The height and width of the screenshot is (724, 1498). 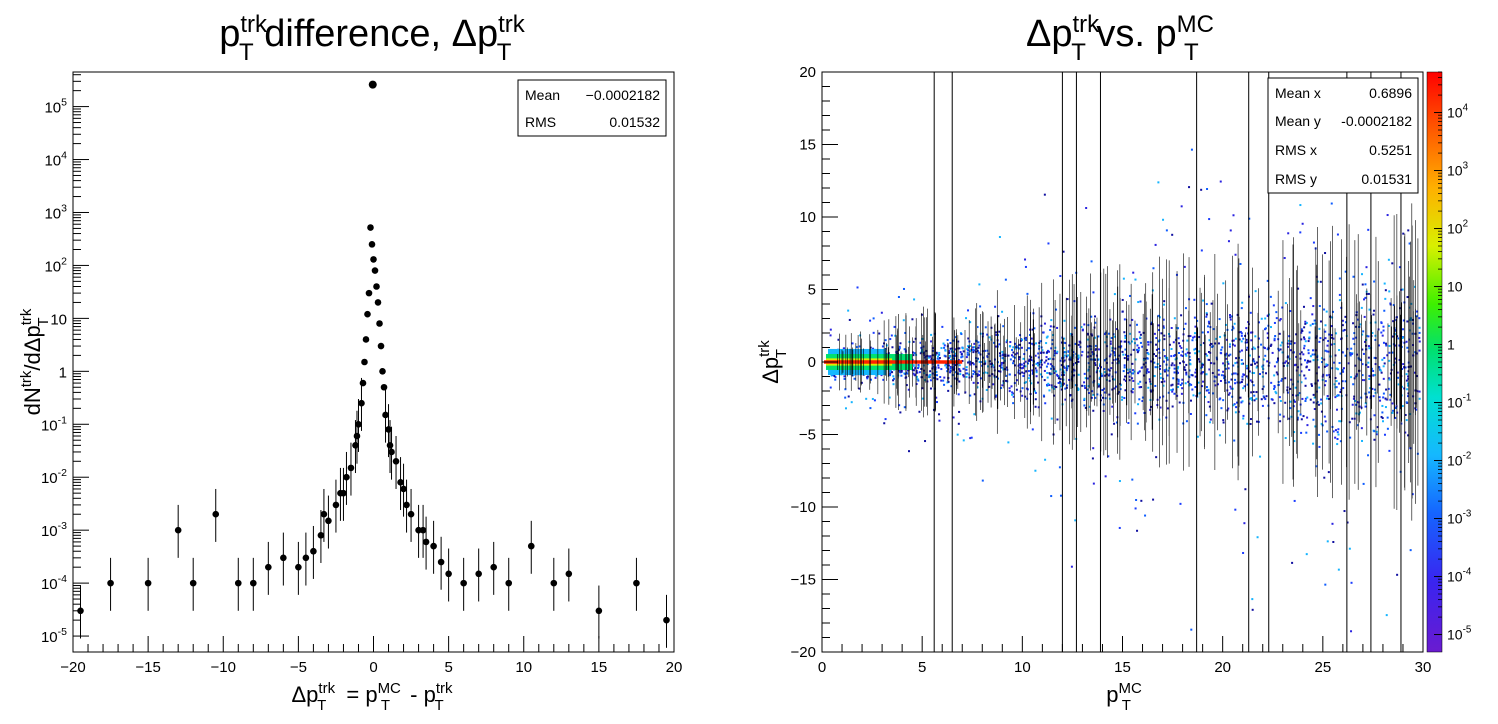 I want to click on left-stat-mean-label: Mean, so click(x=542, y=95).